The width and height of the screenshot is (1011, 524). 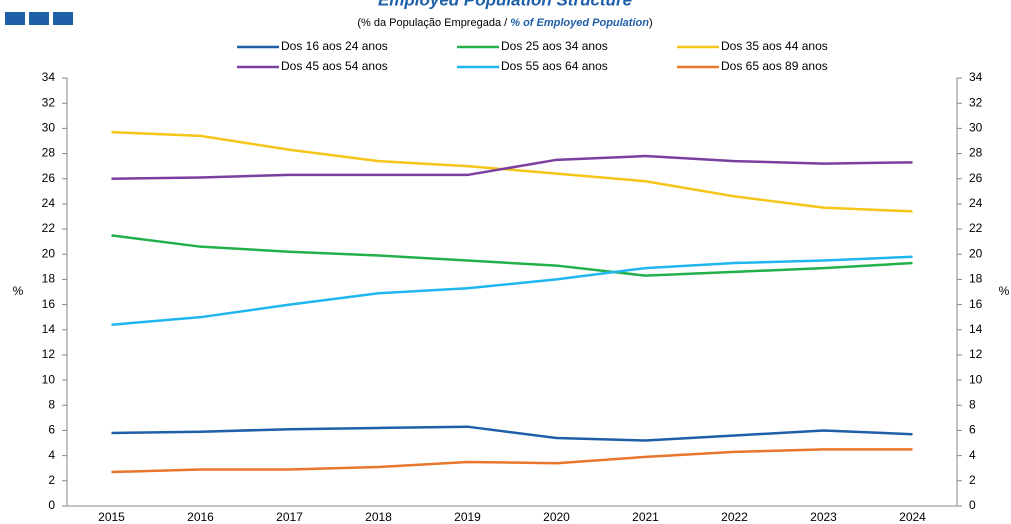 What do you see at coordinates (976, 153) in the screenshot?
I see `y2-tick-label: 28` at bounding box center [976, 153].